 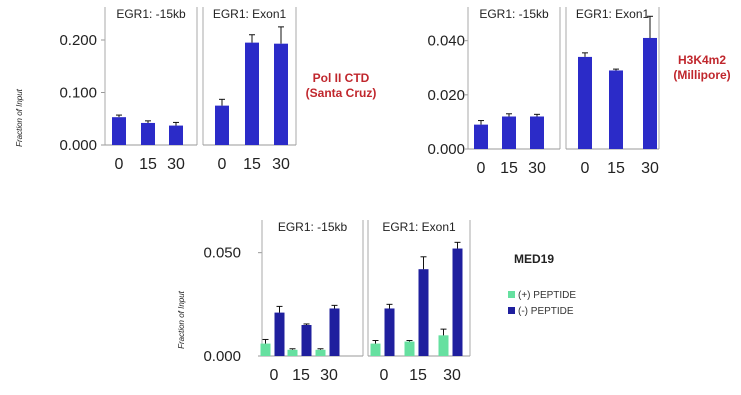 What do you see at coordinates (446, 95) in the screenshot?
I see `y-tick-label: 0.020` at bounding box center [446, 95].